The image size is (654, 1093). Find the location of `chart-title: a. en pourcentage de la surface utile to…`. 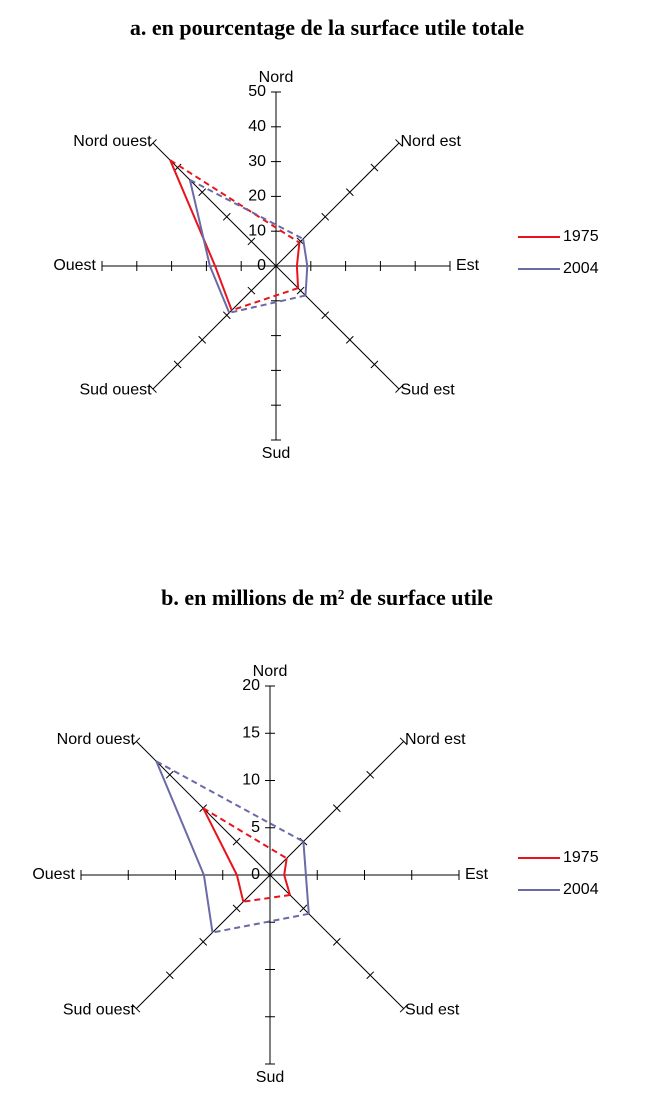

chart-title: a. en pourcentage de la surface utile to… is located at coordinates (327, 27).